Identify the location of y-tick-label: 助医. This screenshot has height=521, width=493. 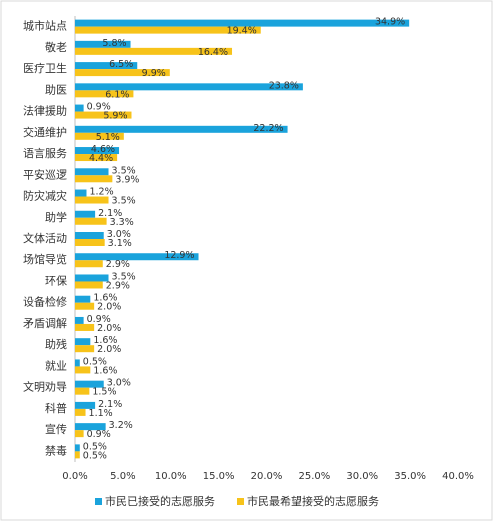
(56, 89).